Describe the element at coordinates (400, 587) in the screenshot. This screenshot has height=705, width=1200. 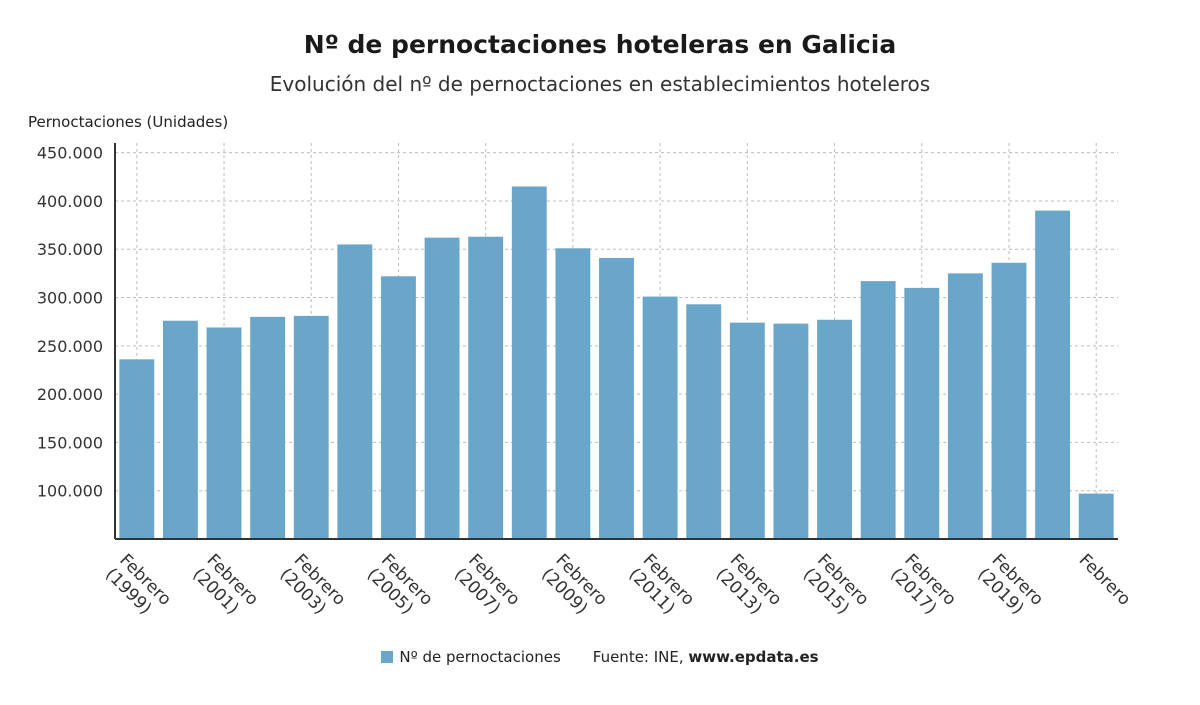
I see `x-tick-label: Febrero(2005)` at that location.